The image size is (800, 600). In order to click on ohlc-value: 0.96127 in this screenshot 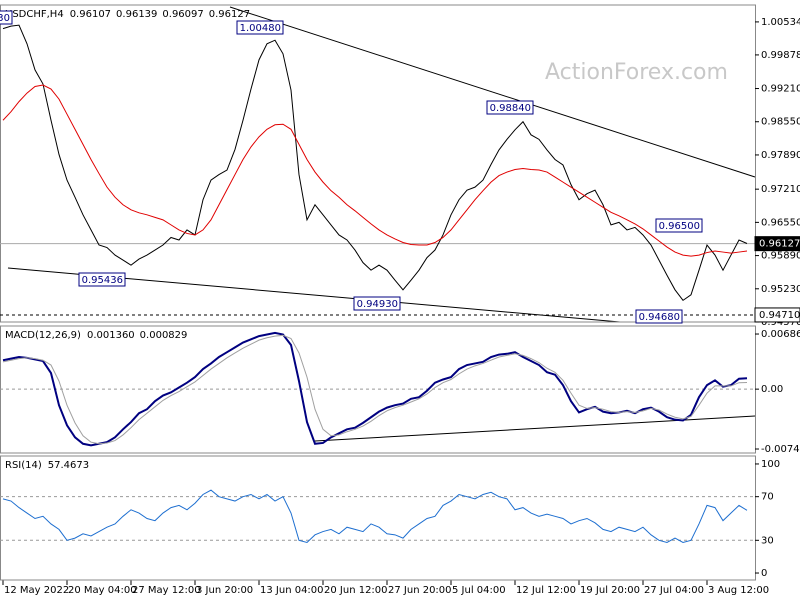, I will do `click(229, 14)`.